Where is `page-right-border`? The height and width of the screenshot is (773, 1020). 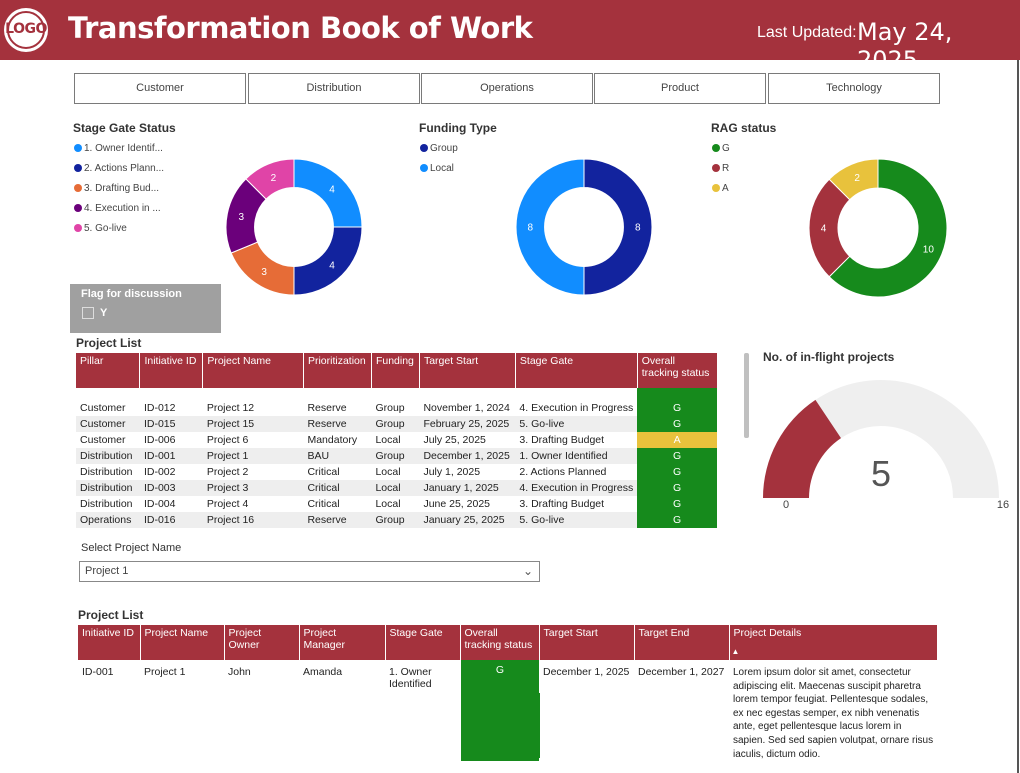 page-right-border is located at coordinates (1018, 416).